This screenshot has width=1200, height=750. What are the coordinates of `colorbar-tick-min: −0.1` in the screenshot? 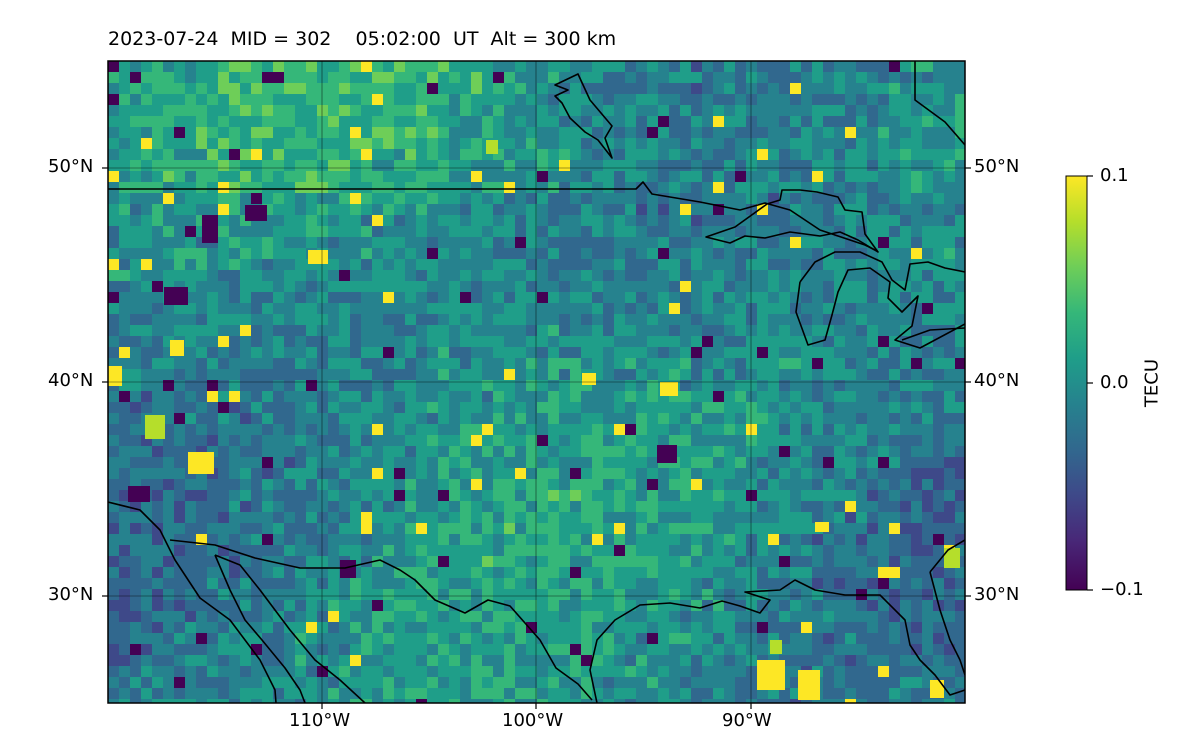 It's located at (1122, 589).